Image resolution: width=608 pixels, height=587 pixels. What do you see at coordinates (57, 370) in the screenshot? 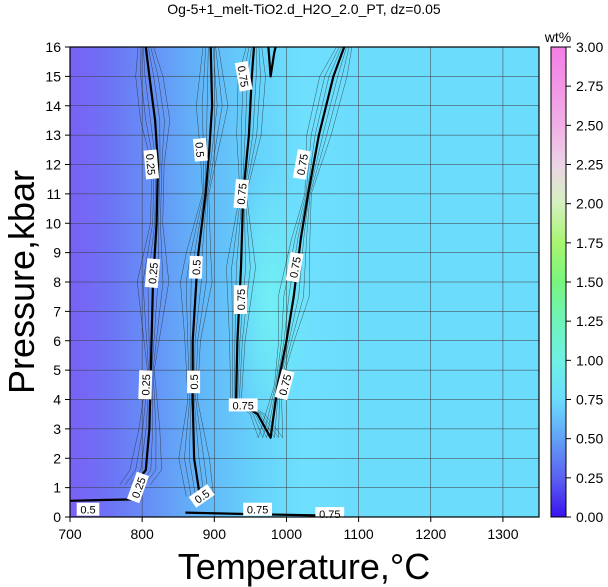
I see `y-tick-label: 5` at bounding box center [57, 370].